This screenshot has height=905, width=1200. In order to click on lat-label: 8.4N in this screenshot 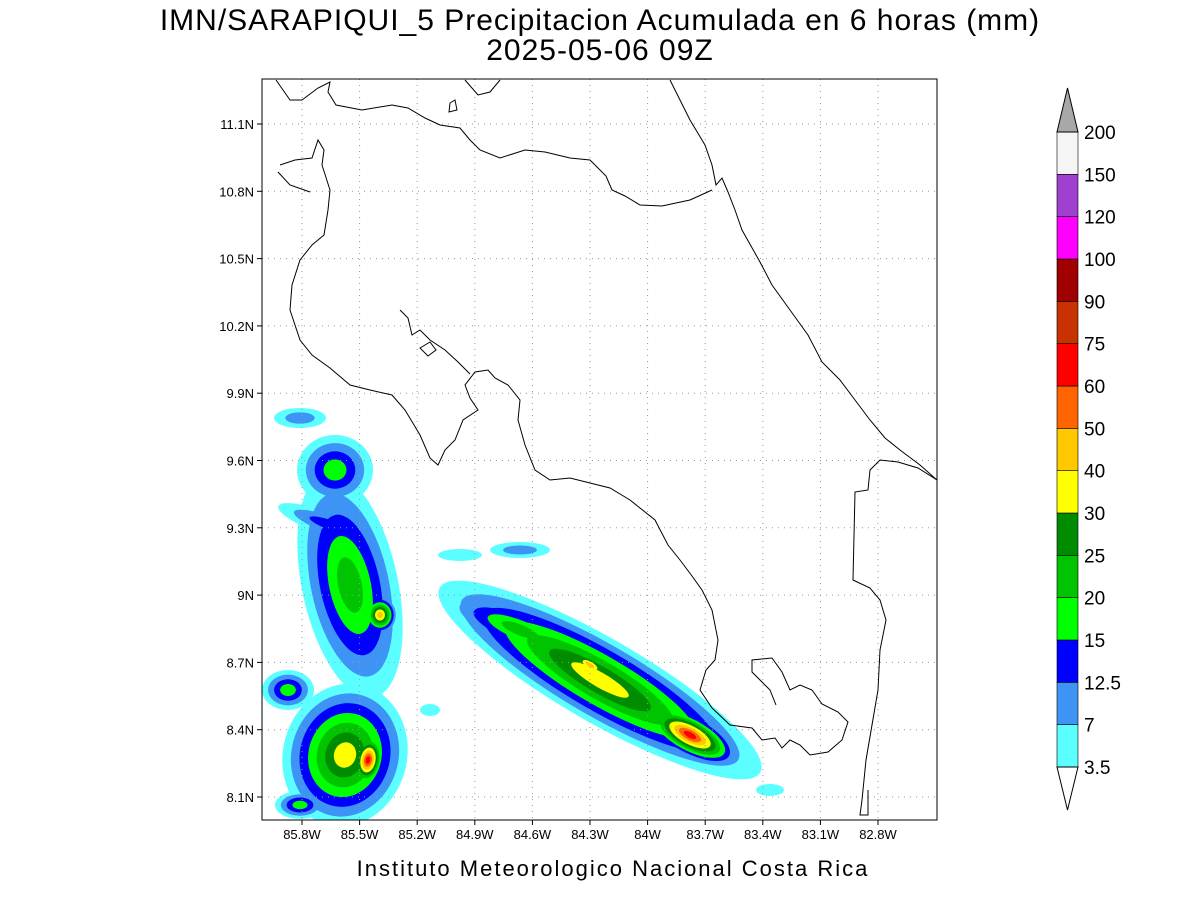, I will do `click(240, 730)`.